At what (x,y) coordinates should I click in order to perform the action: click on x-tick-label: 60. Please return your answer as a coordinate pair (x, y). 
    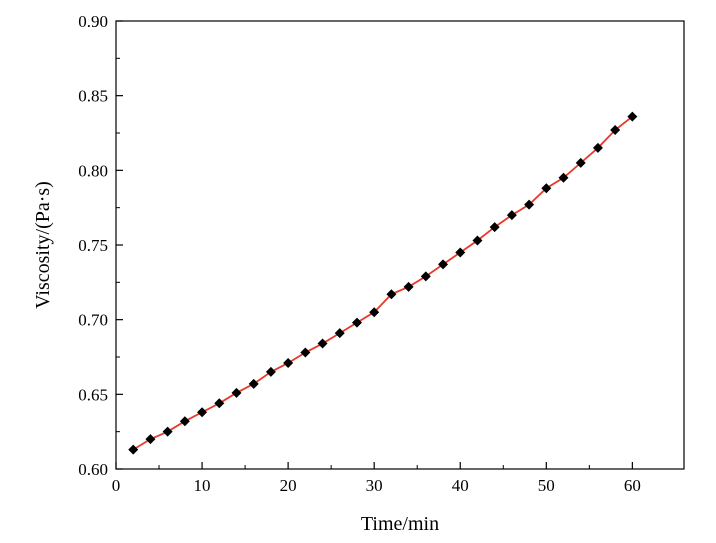
    Looking at the image, I should click on (632, 485).